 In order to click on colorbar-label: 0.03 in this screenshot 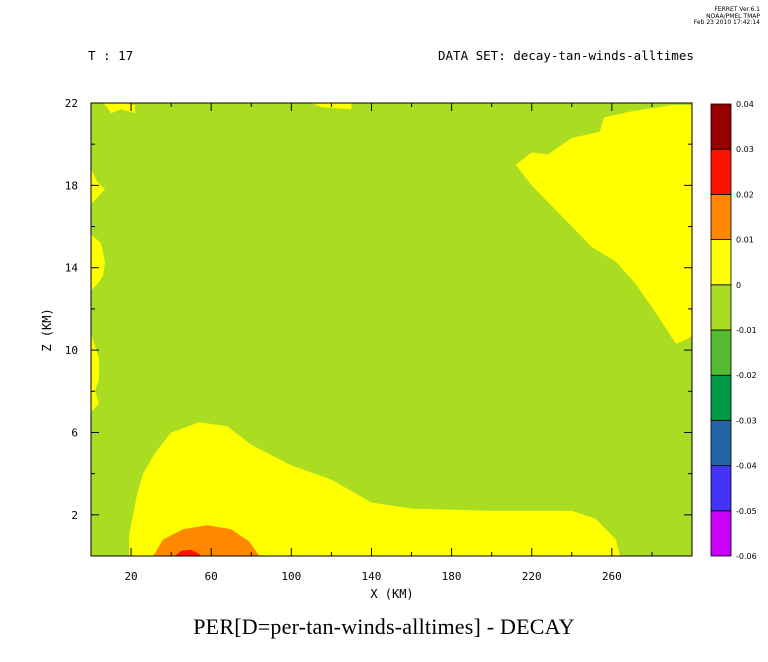, I will do `click(745, 149)`.